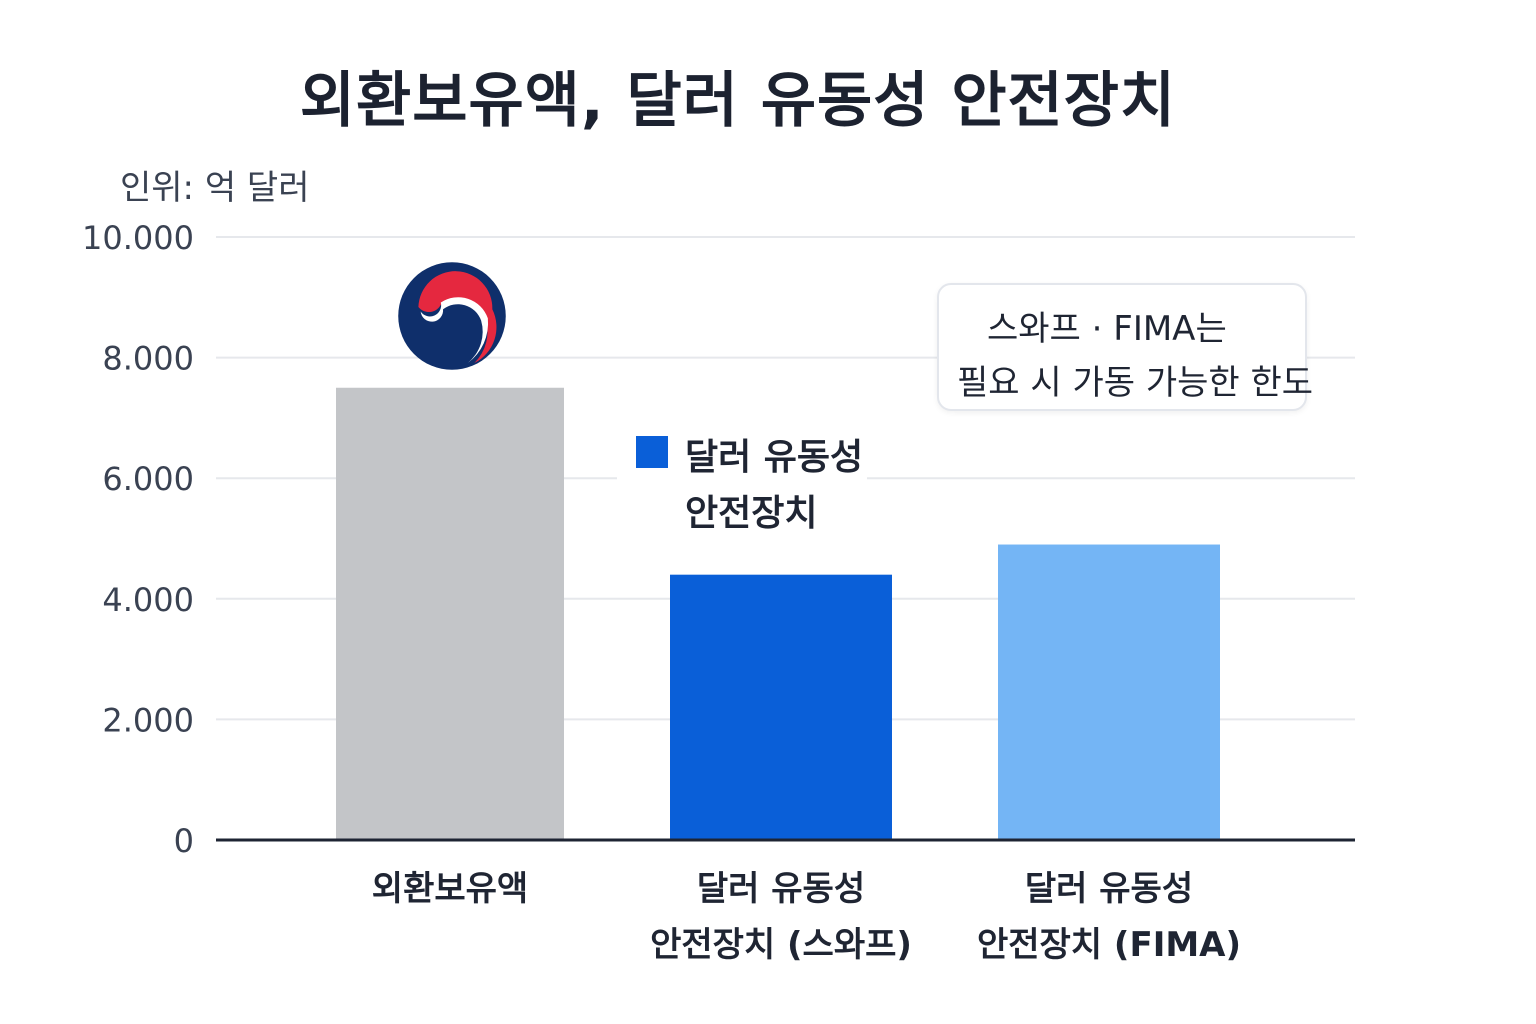 This screenshot has width=1536, height=1024. I want to click on annotation-line-2: 필요 시 가동 가능한 한도, so click(1135, 383).